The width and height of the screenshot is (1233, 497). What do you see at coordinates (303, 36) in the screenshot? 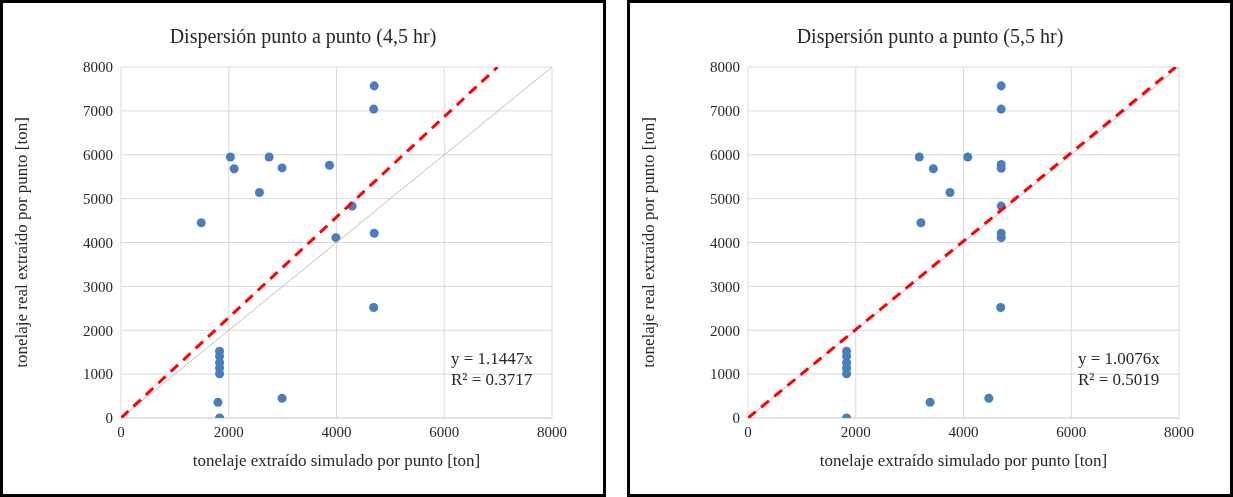
I see `chart-title: Dispersión punto a punto (4,5 hr)` at bounding box center [303, 36].